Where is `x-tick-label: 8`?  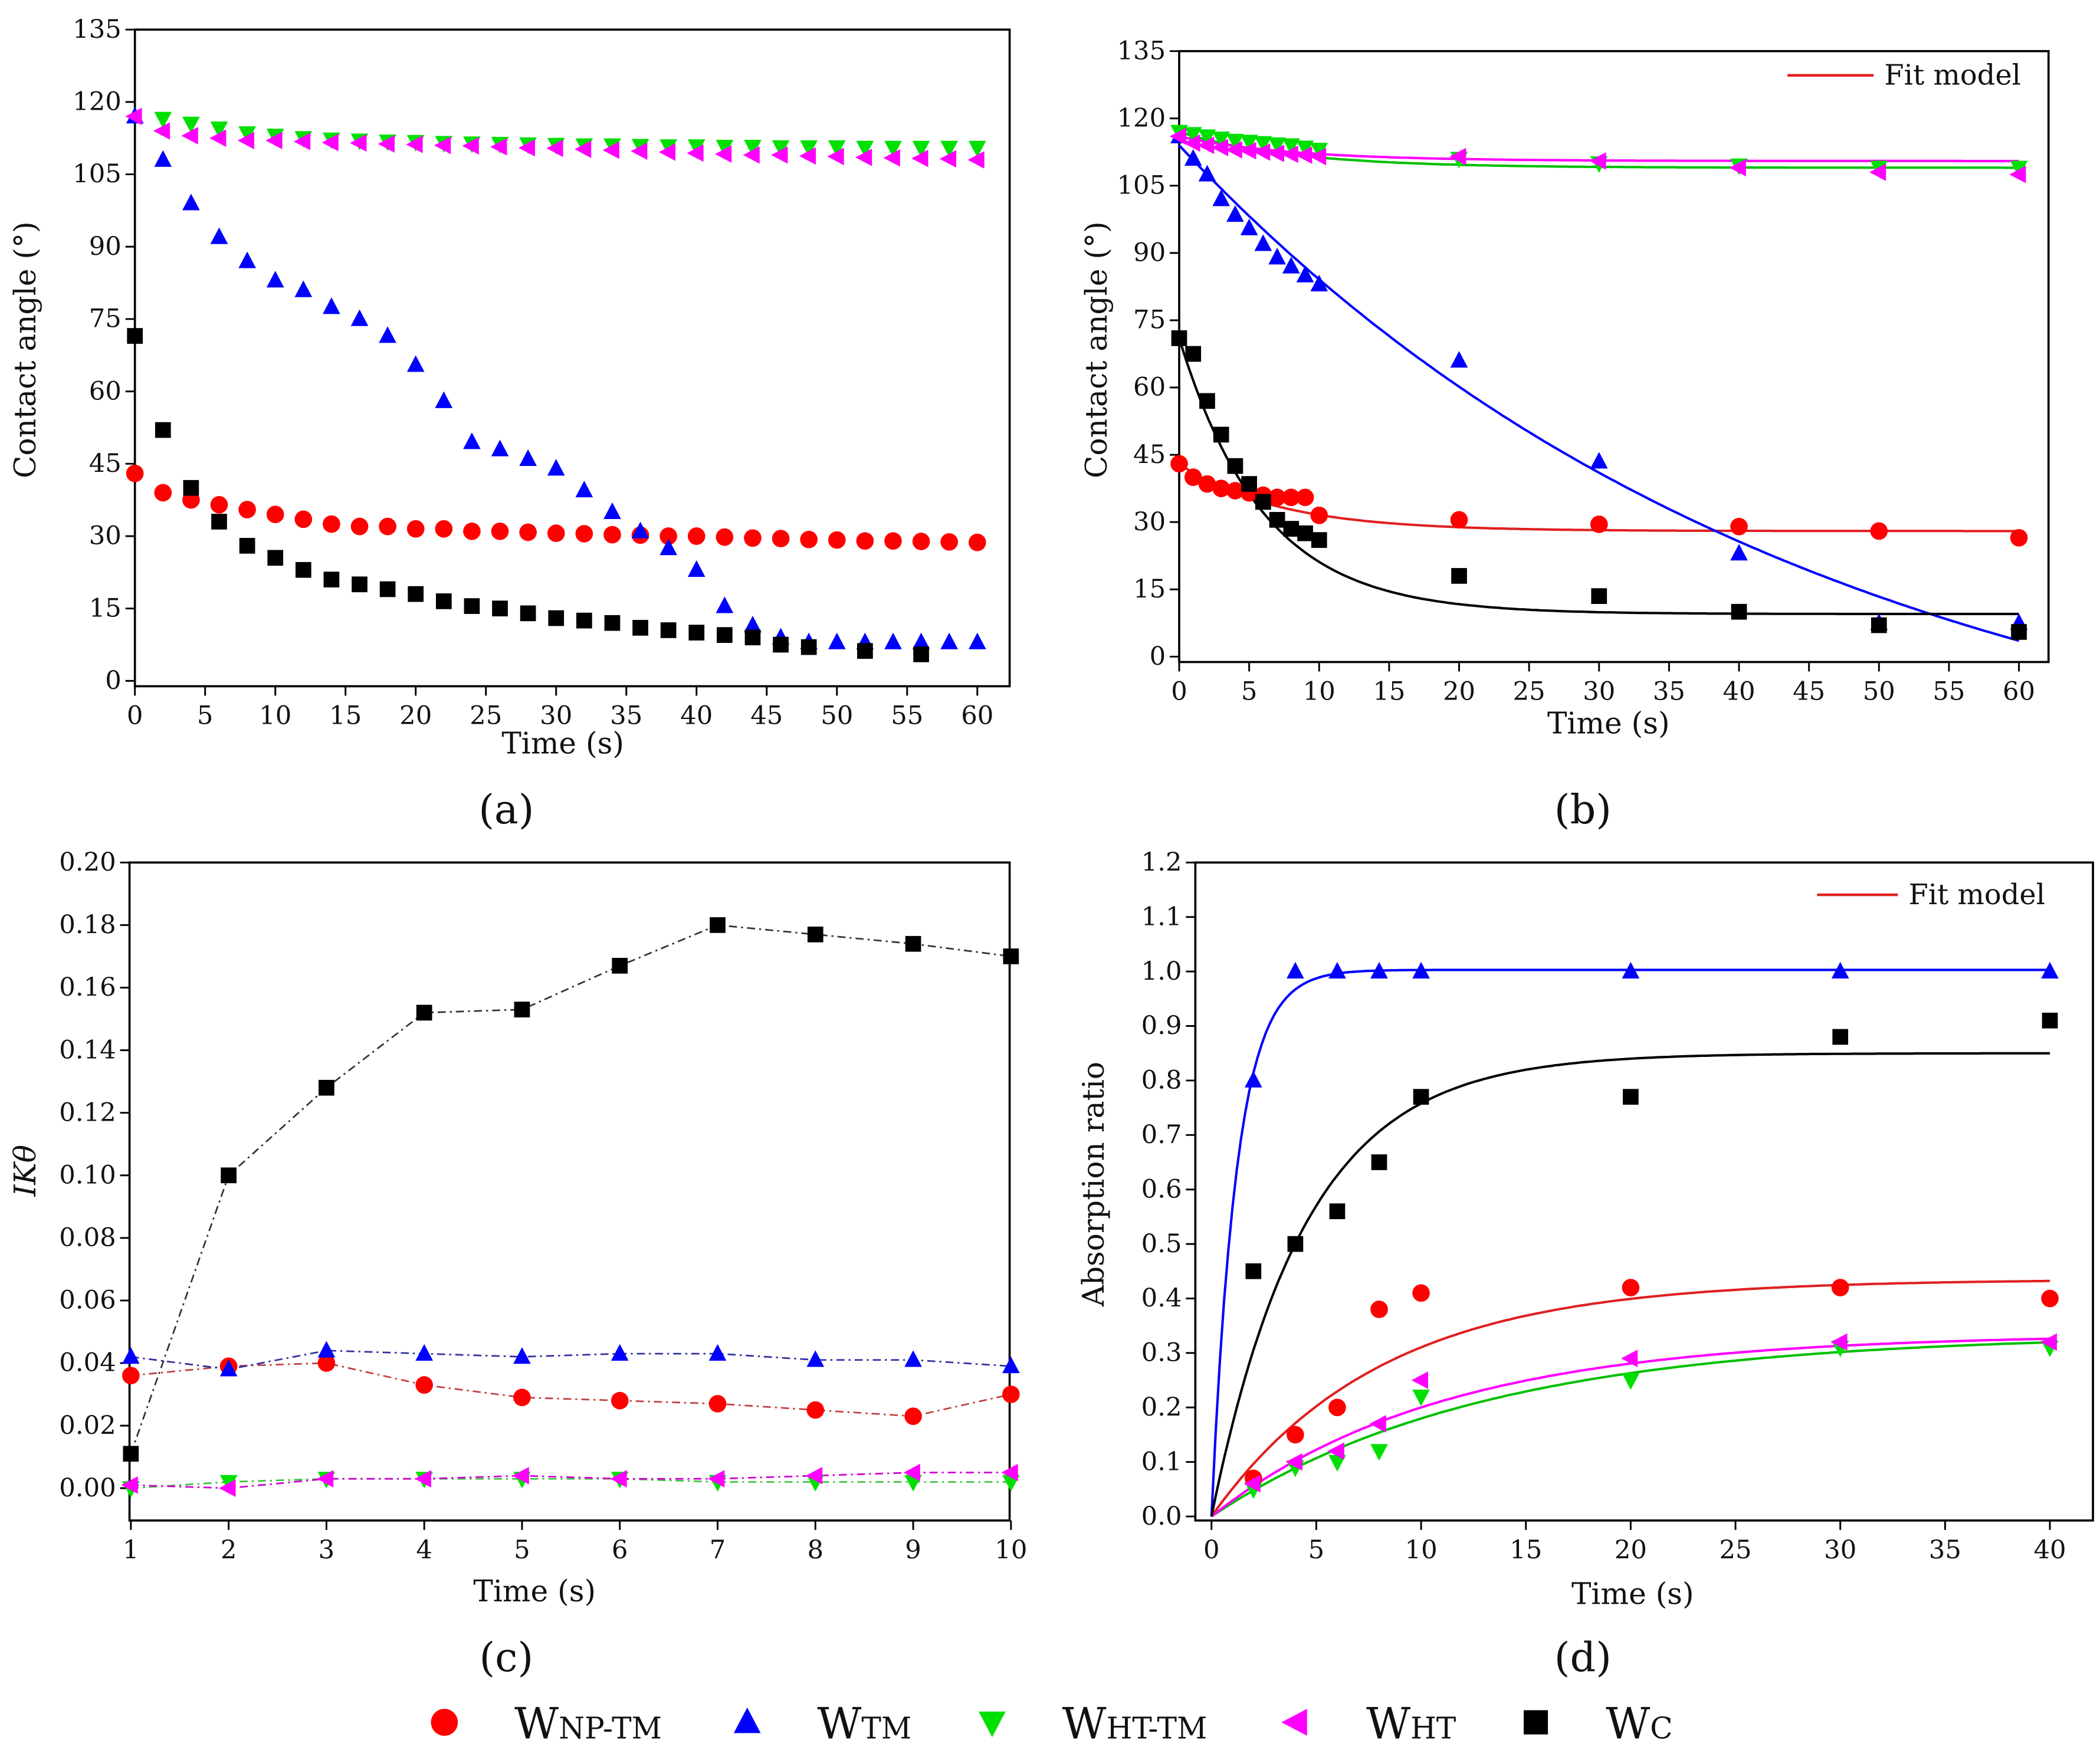 x-tick-label: 8 is located at coordinates (815, 1550).